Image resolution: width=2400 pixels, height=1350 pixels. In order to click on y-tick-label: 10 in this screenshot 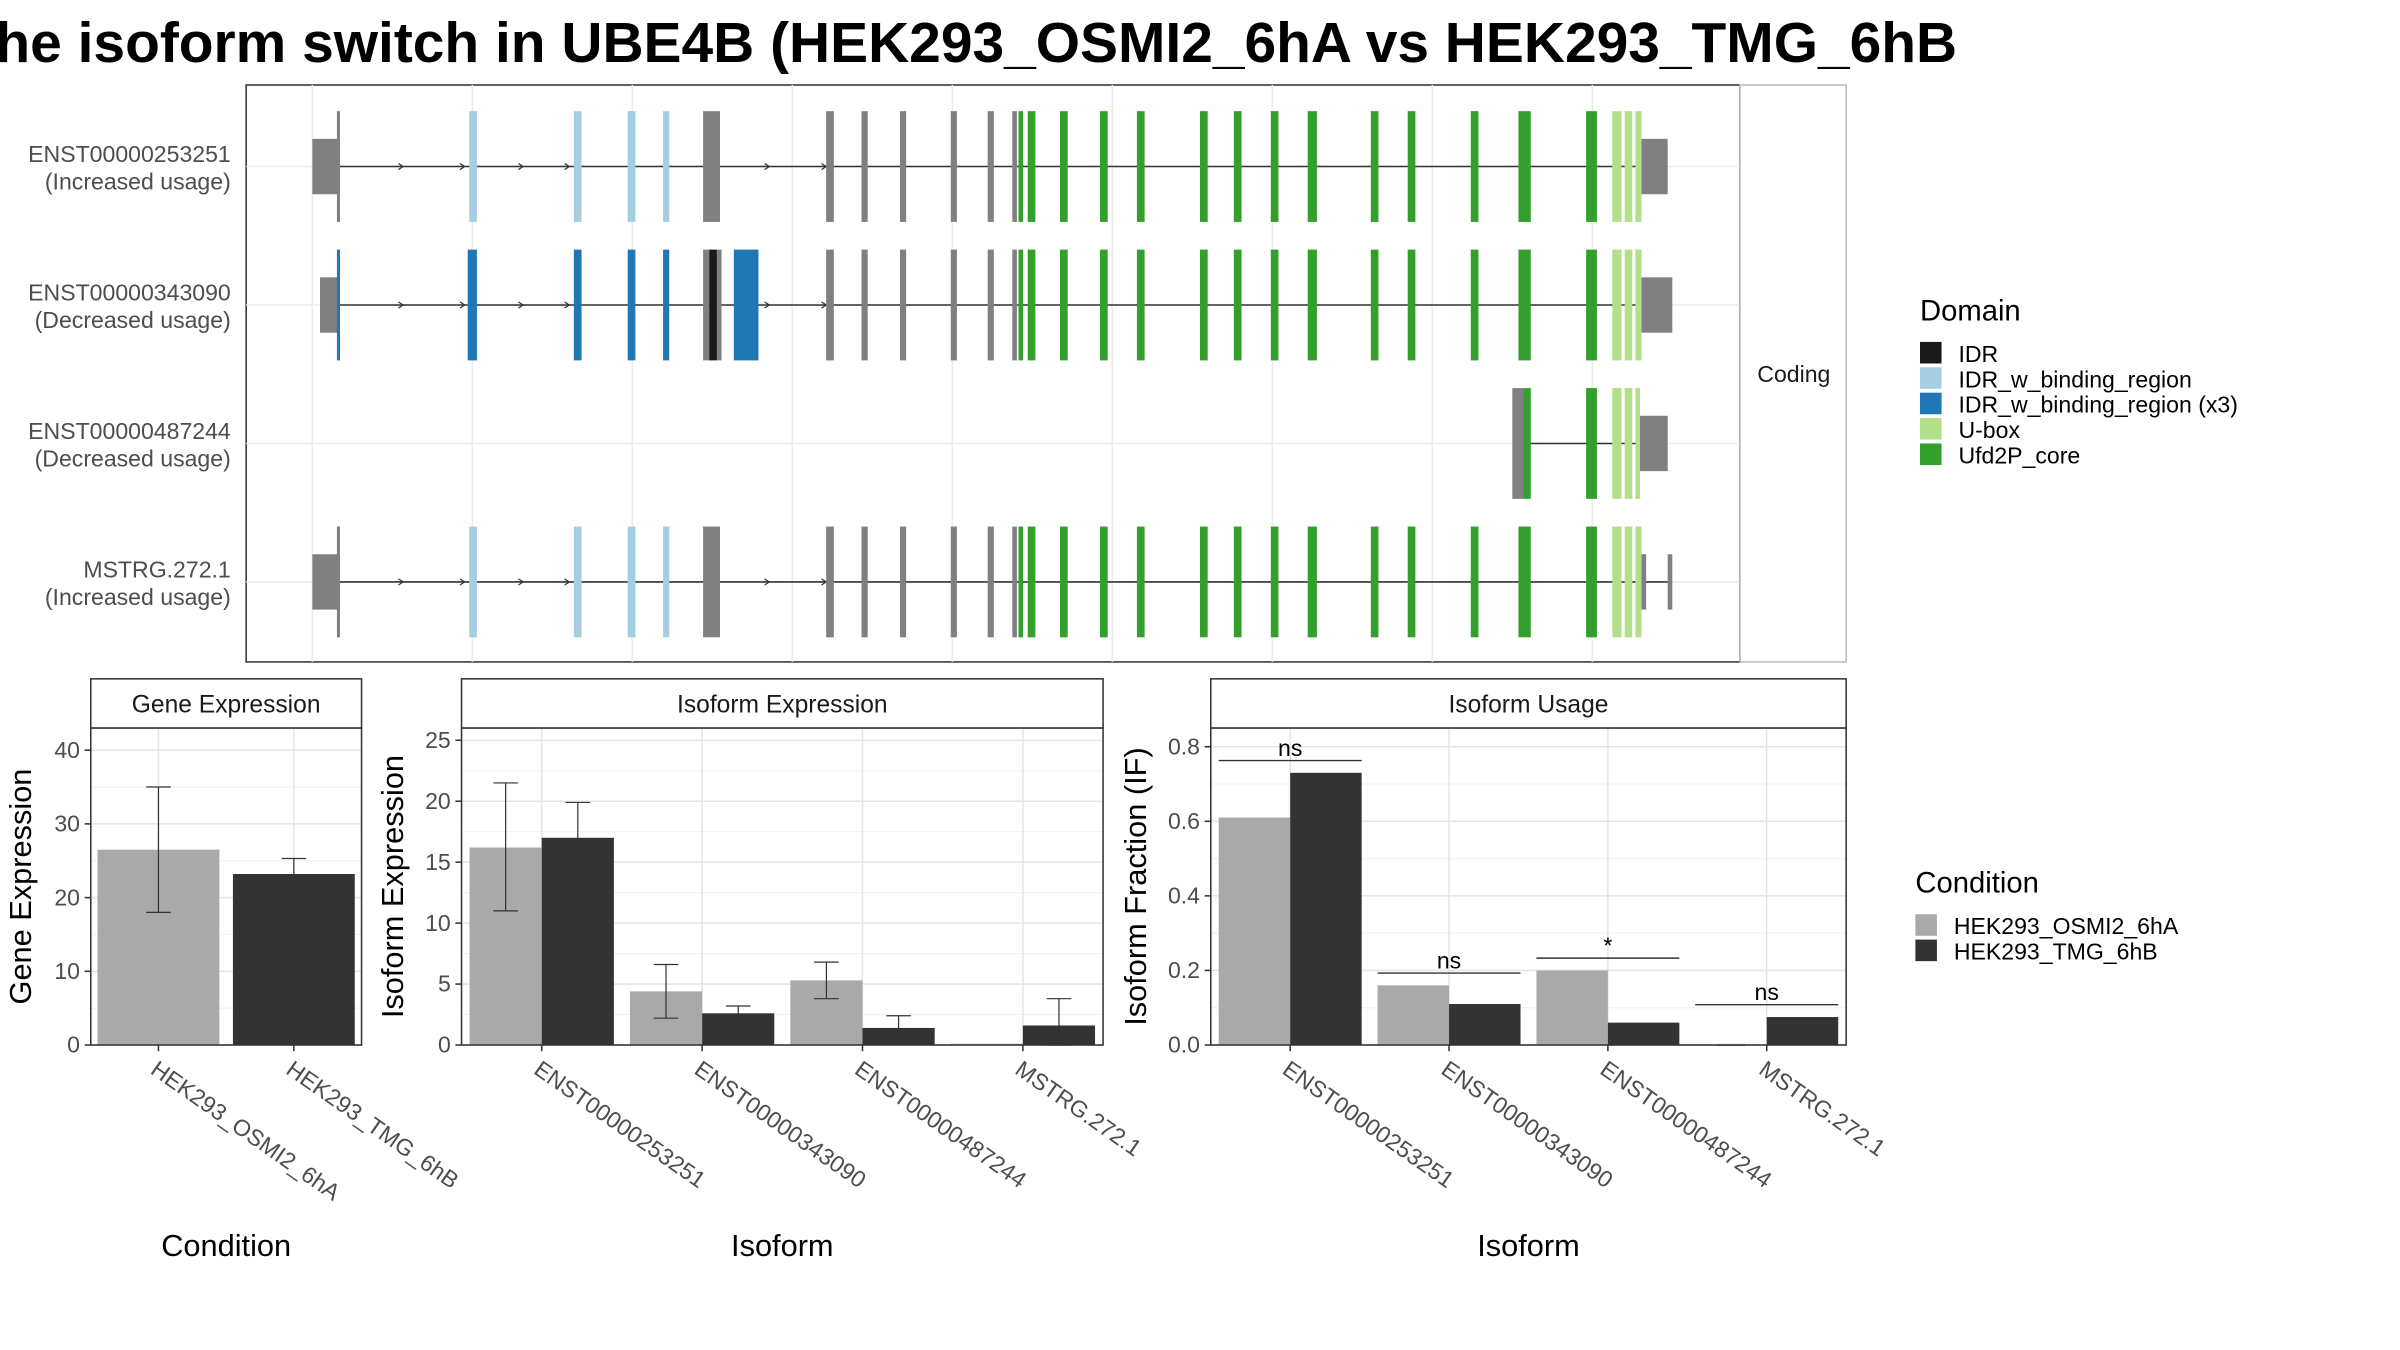, I will do `click(67, 971)`.